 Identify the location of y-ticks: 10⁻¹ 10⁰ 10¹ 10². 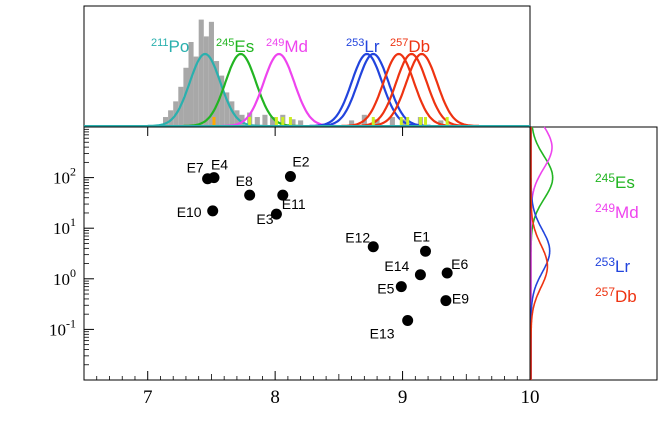
(71, 247).